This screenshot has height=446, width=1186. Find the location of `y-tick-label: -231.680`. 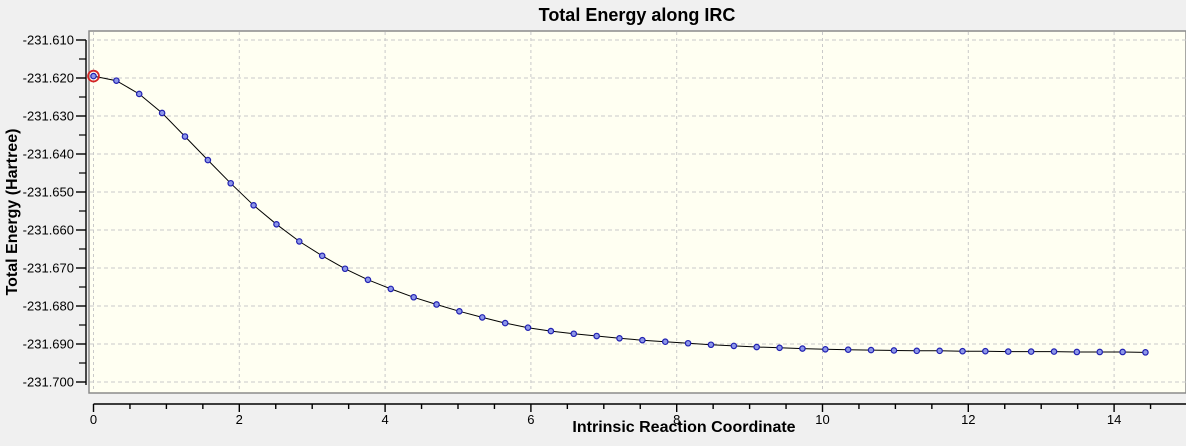

y-tick-label: -231.680 is located at coordinates (48, 306).